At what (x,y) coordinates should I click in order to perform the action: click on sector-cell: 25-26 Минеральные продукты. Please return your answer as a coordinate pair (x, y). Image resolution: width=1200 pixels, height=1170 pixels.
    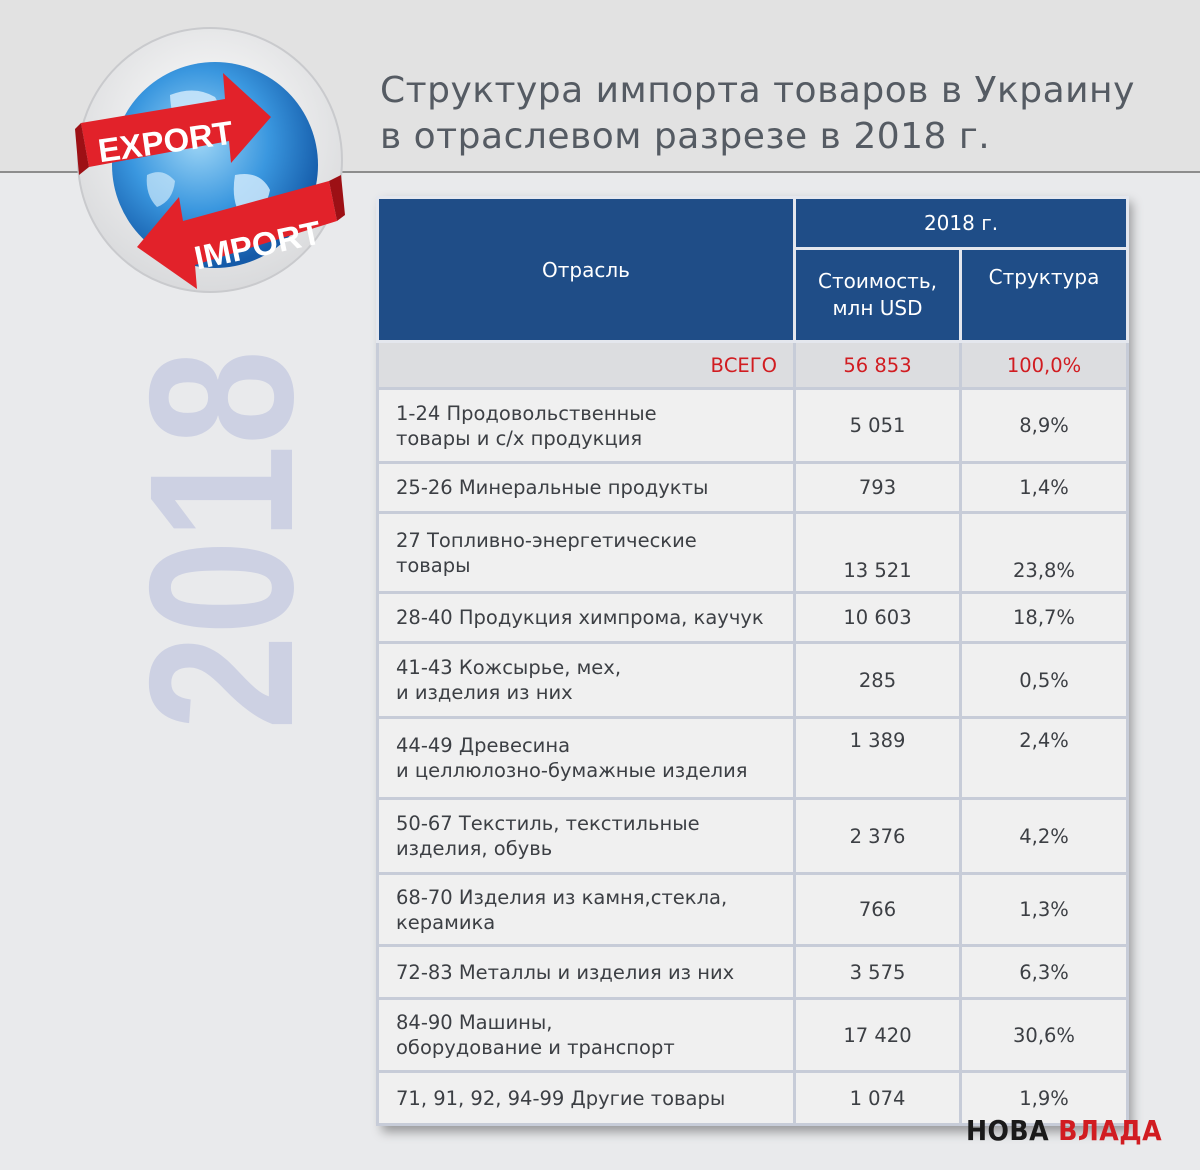
    Looking at the image, I should click on (586, 487).